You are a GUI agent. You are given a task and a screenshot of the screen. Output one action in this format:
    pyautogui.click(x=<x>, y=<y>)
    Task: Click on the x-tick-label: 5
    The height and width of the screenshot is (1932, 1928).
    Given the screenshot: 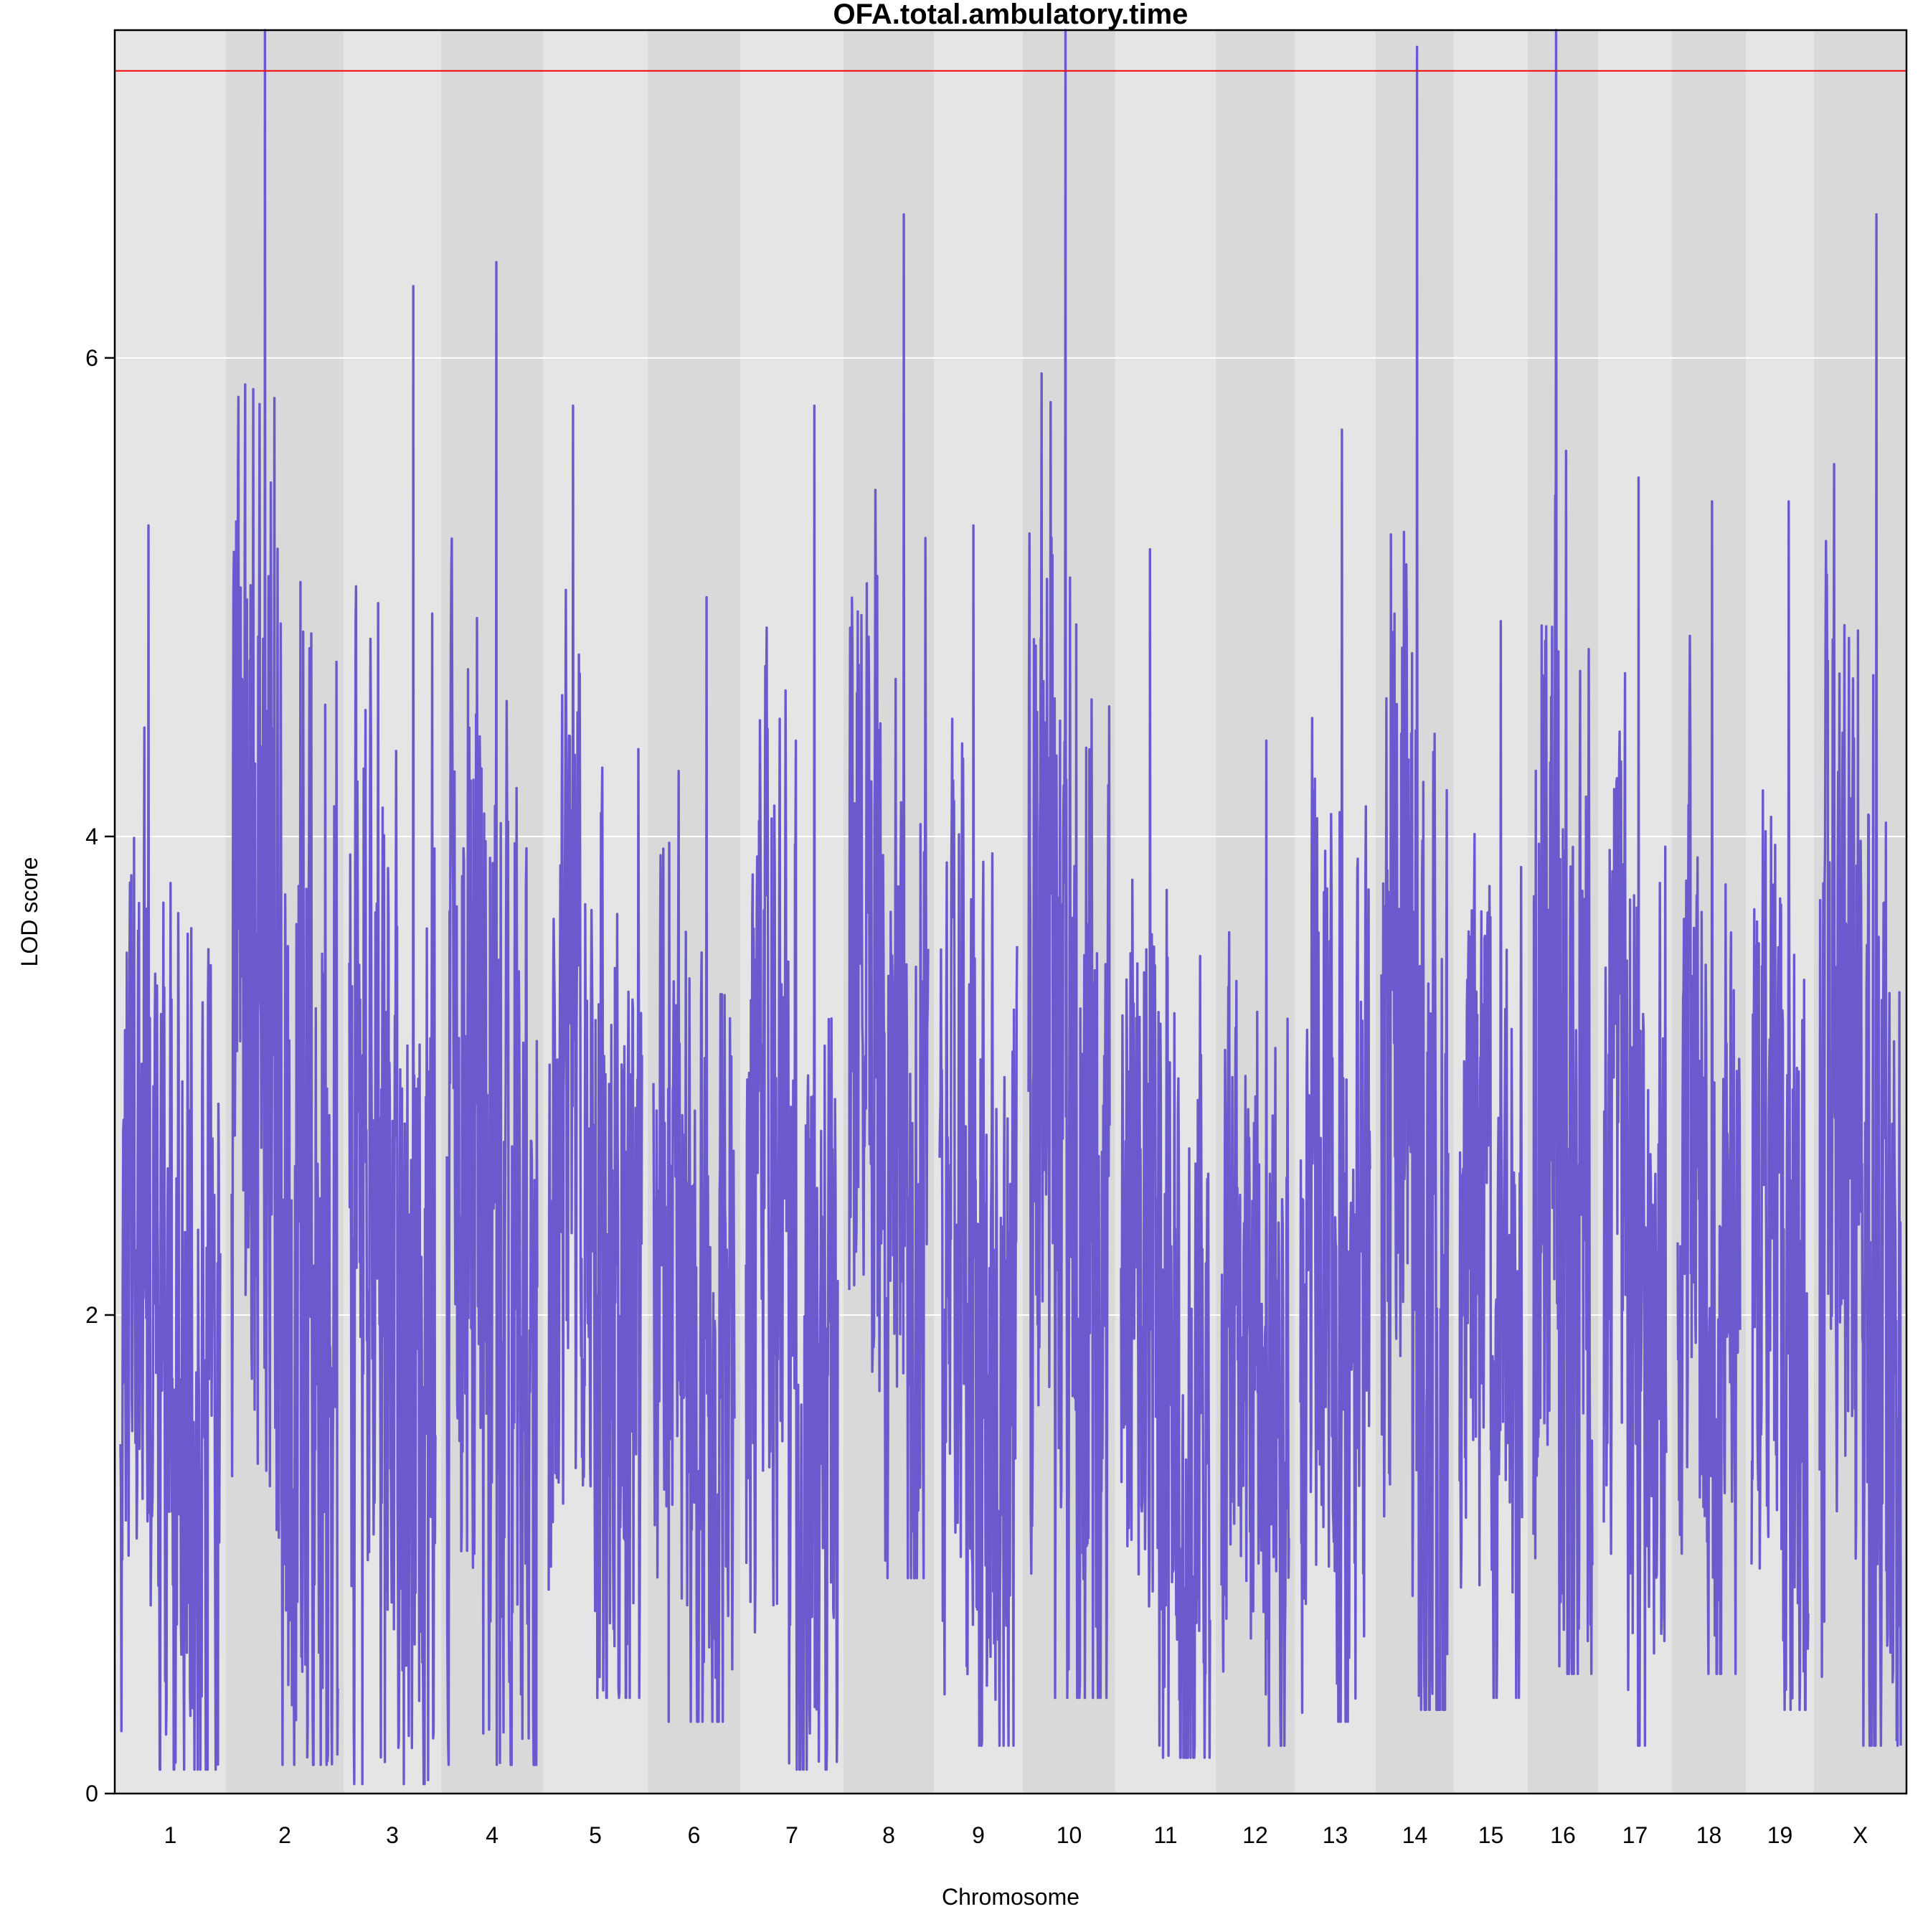 What is the action you would take?
    pyautogui.click(x=595, y=1835)
    